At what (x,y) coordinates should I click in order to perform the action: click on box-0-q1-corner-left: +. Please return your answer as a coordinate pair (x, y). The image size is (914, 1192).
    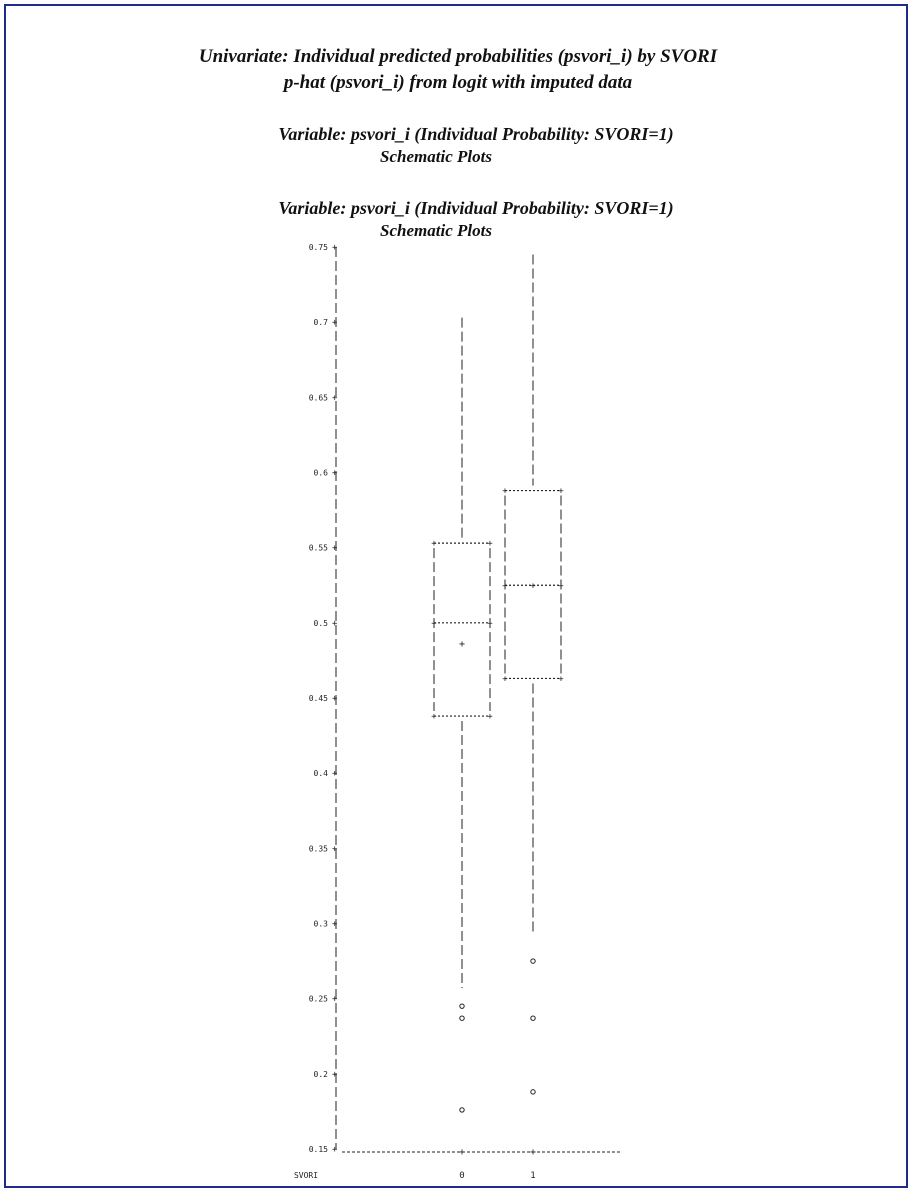
    Looking at the image, I should click on (434, 717).